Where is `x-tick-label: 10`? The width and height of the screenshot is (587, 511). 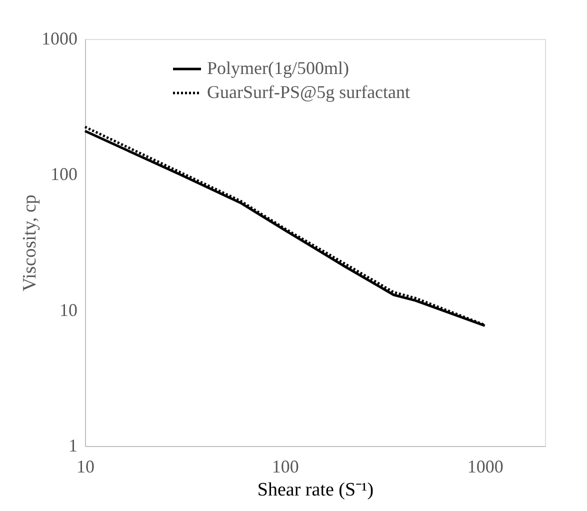 x-tick-label: 10 is located at coordinates (85, 466).